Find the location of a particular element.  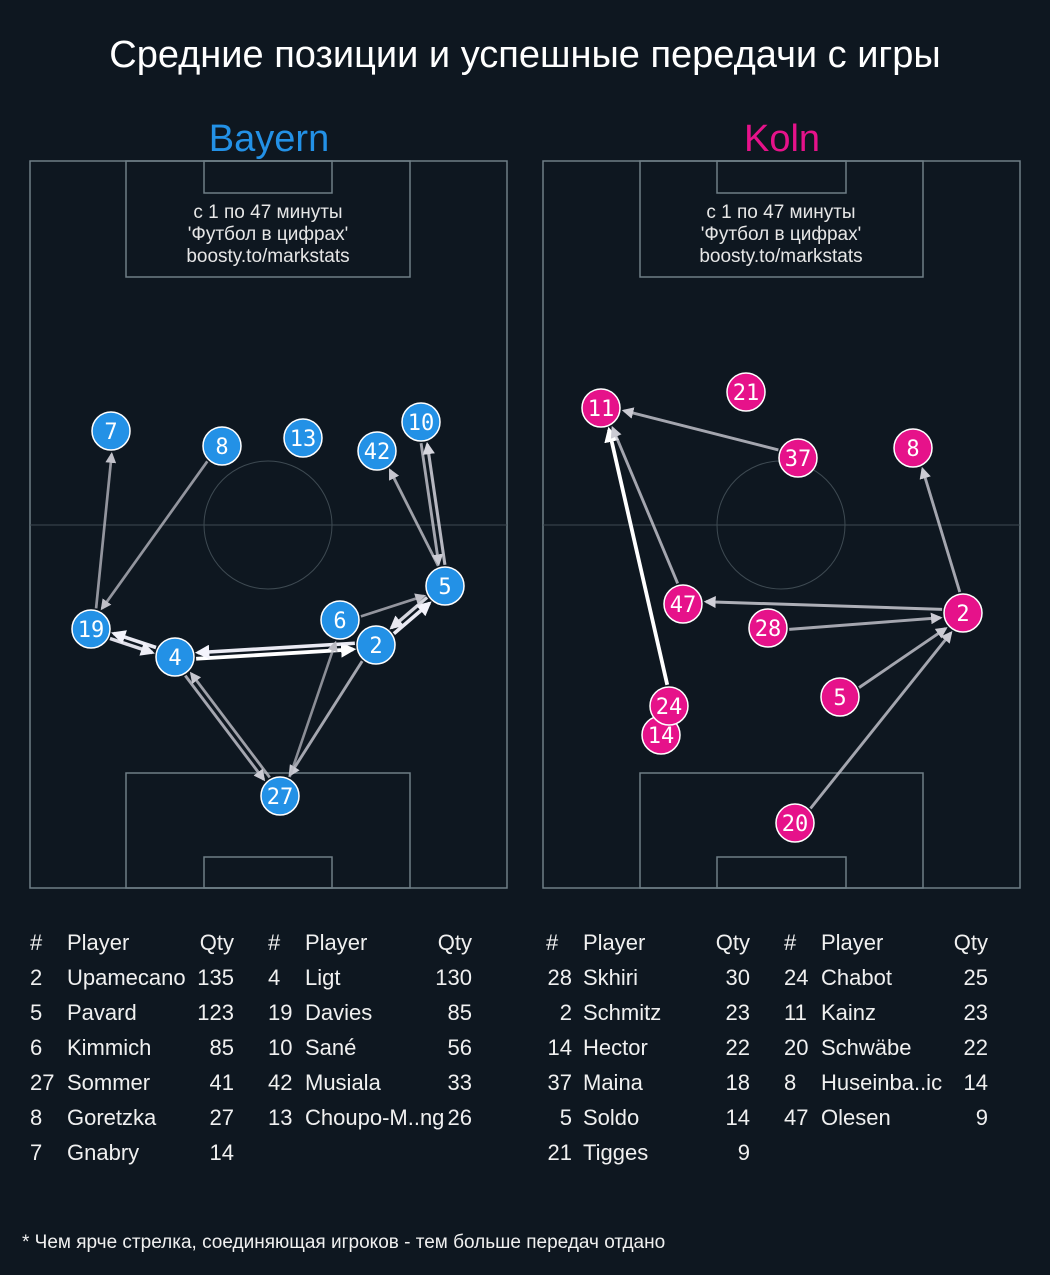

table-row: 13 Choupo-M..ng 26 is located at coordinates (370, 1122).